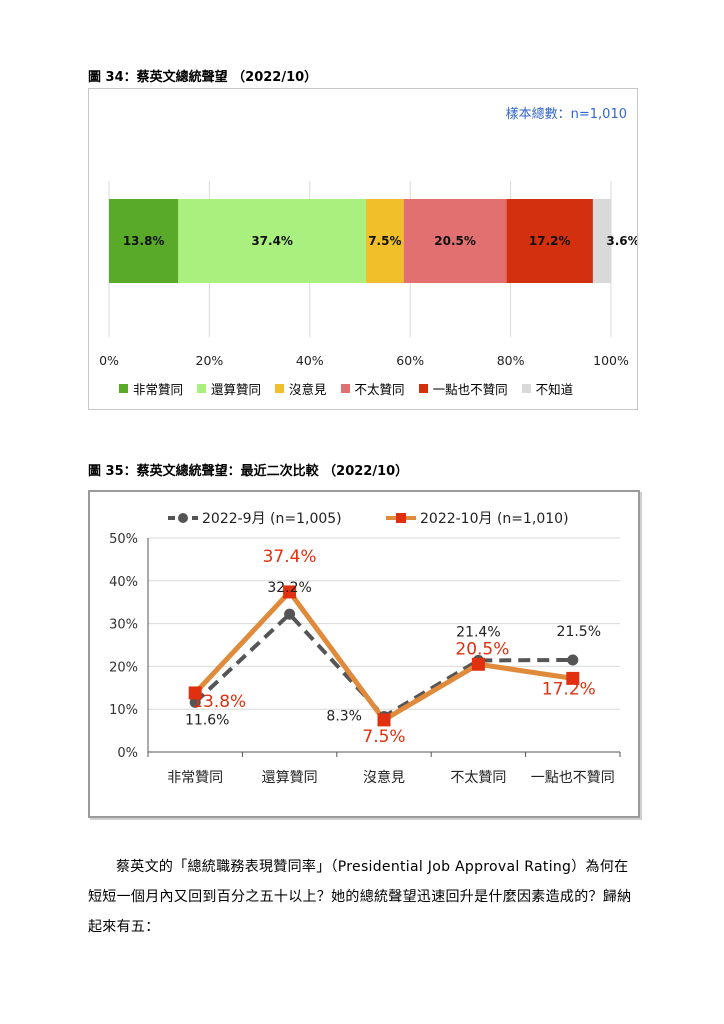 The width and height of the screenshot is (724, 1024). I want to click on sample-size-note: 樣本總數：n=1,010, so click(566, 114).